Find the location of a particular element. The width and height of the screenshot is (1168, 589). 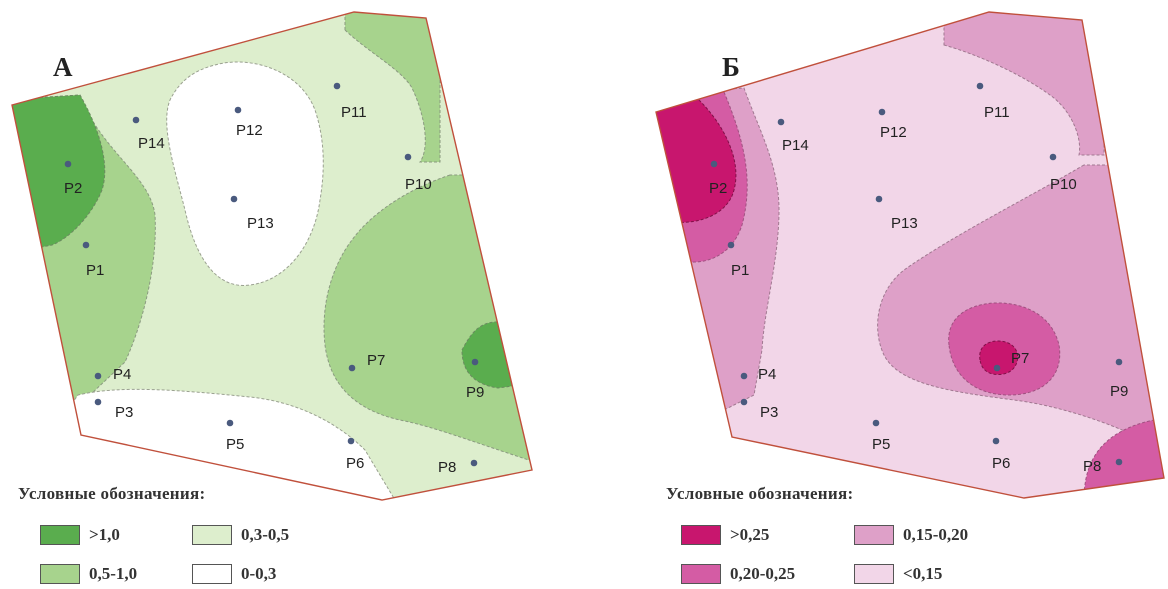

map-letter: Б is located at coordinates (731, 67).